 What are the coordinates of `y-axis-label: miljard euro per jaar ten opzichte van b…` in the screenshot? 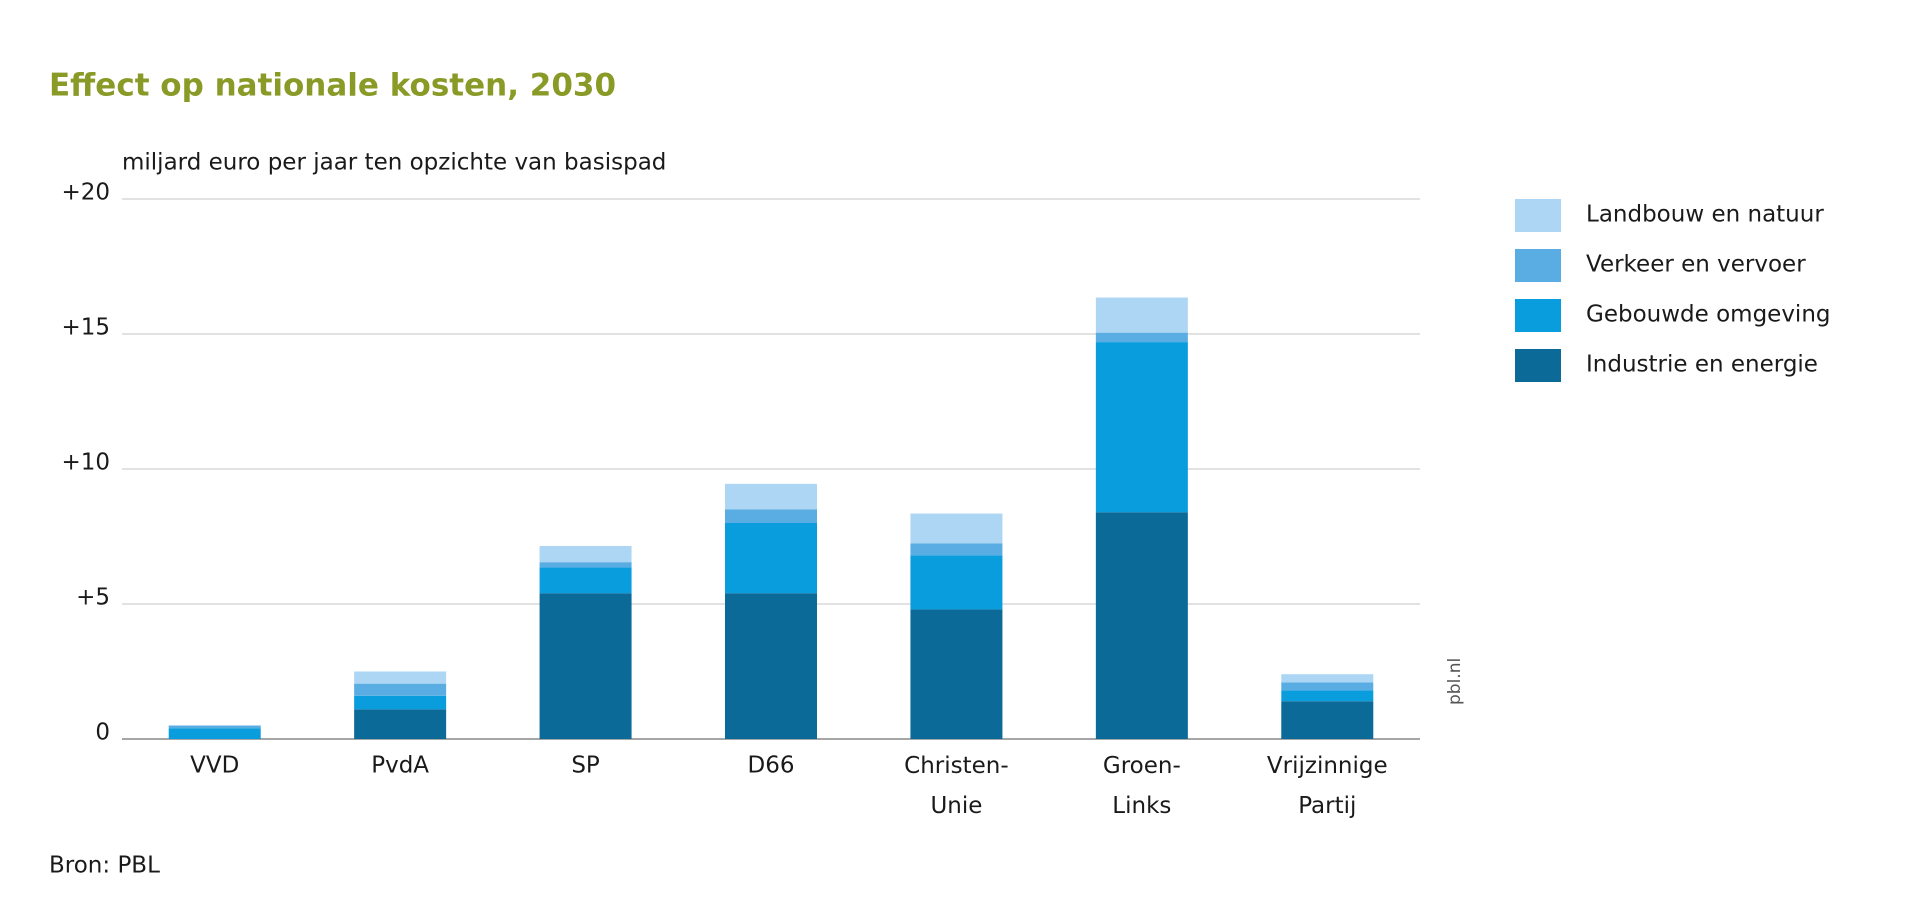 It's located at (394, 163).